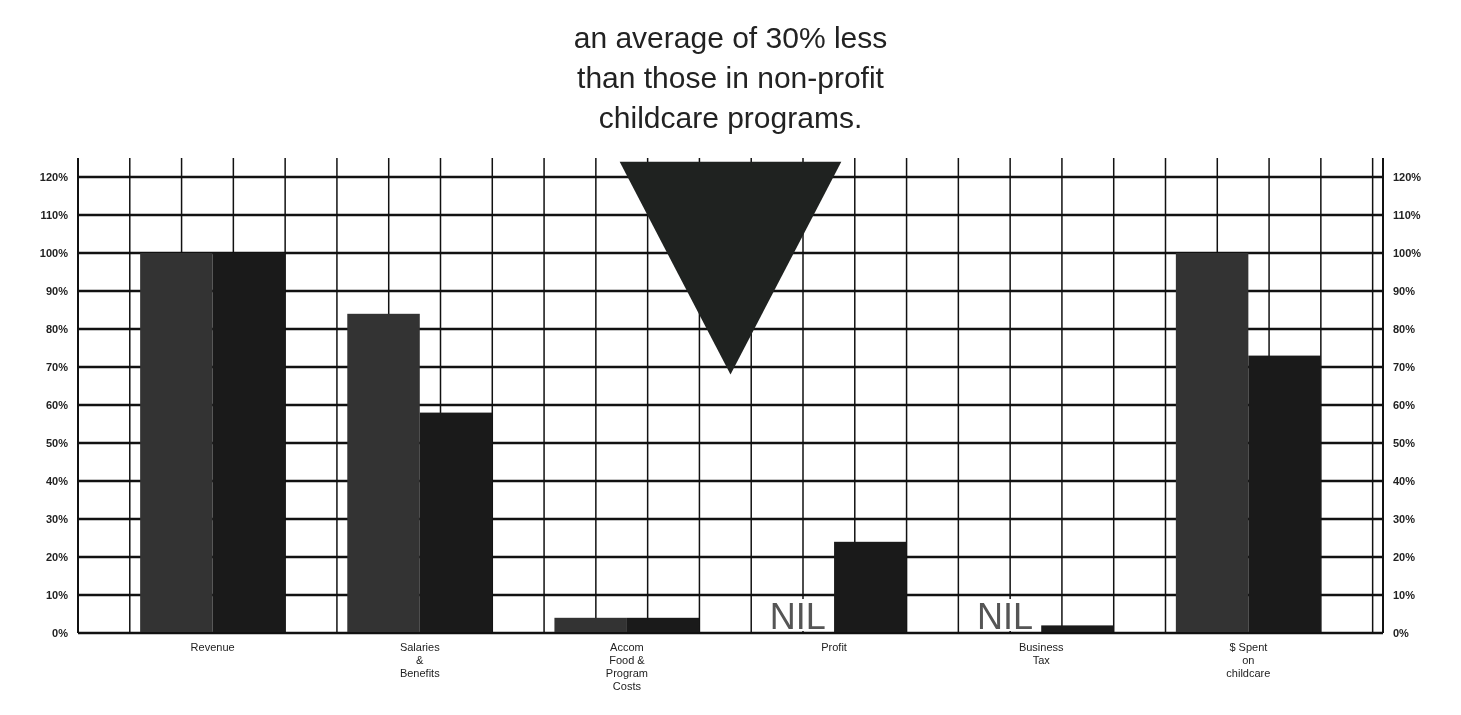 This screenshot has height=715, width=1461. Describe the element at coordinates (627, 666) in the screenshot. I see `x-tick-label: Accom Food & Program Costs` at that location.